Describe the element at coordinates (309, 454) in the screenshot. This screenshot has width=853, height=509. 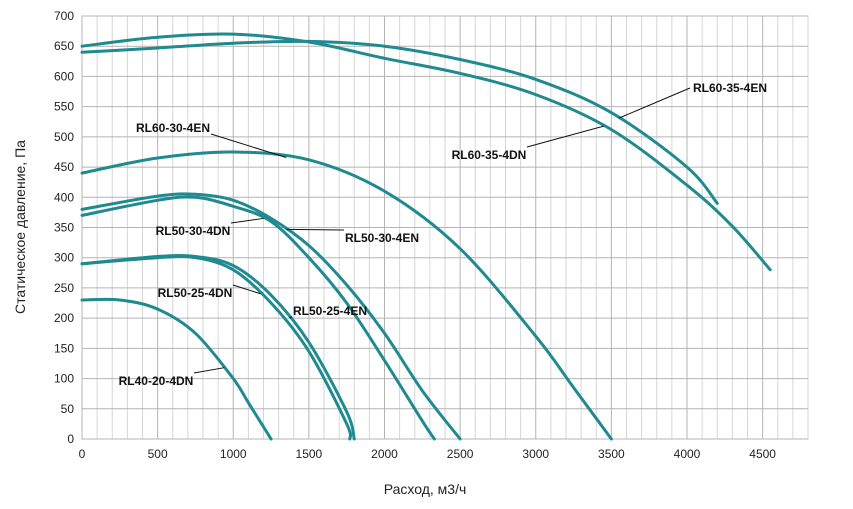
I see `x-tick-label: 1500` at that location.